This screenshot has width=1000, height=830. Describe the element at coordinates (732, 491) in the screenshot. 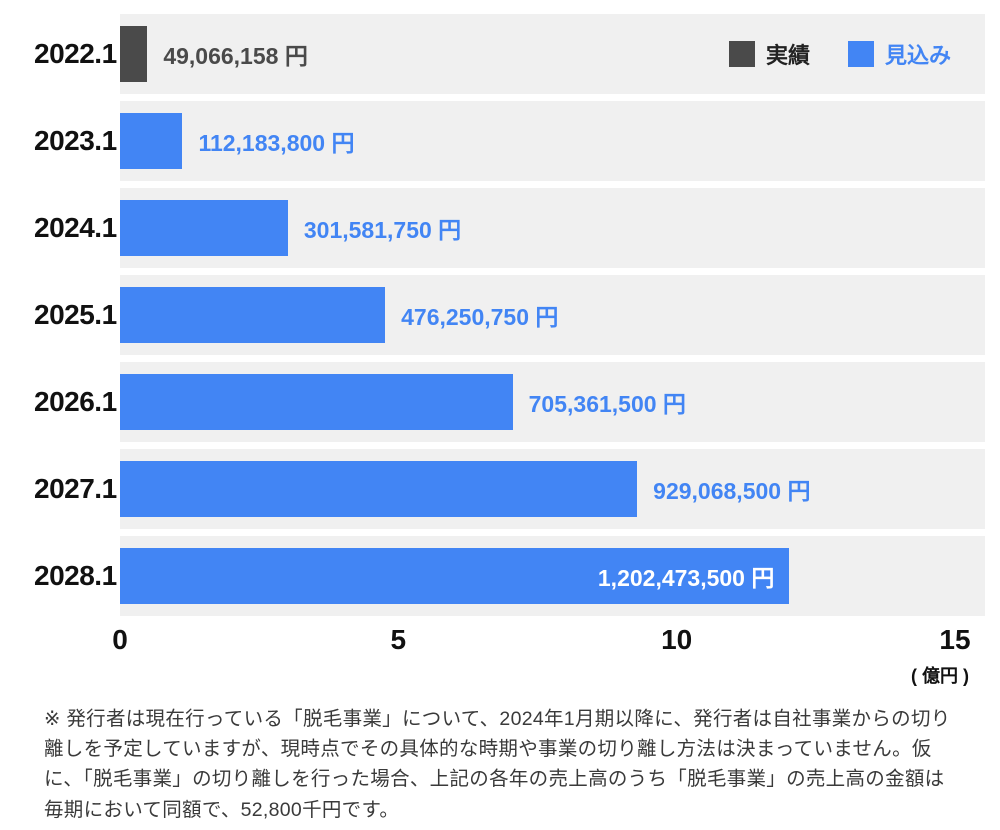

I see `value-label-2027-1: 929,068,500 円` at that location.